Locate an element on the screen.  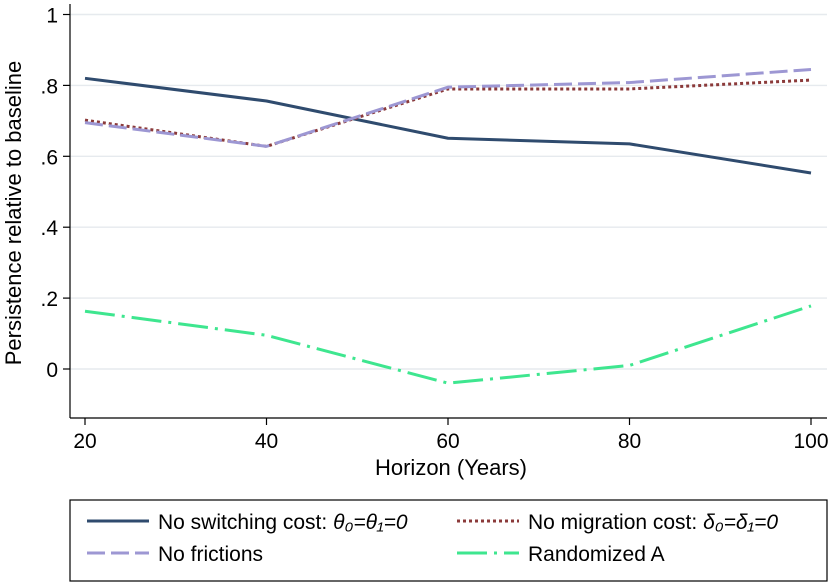
y-tick-label-2: .4 is located at coordinates (49, 228).